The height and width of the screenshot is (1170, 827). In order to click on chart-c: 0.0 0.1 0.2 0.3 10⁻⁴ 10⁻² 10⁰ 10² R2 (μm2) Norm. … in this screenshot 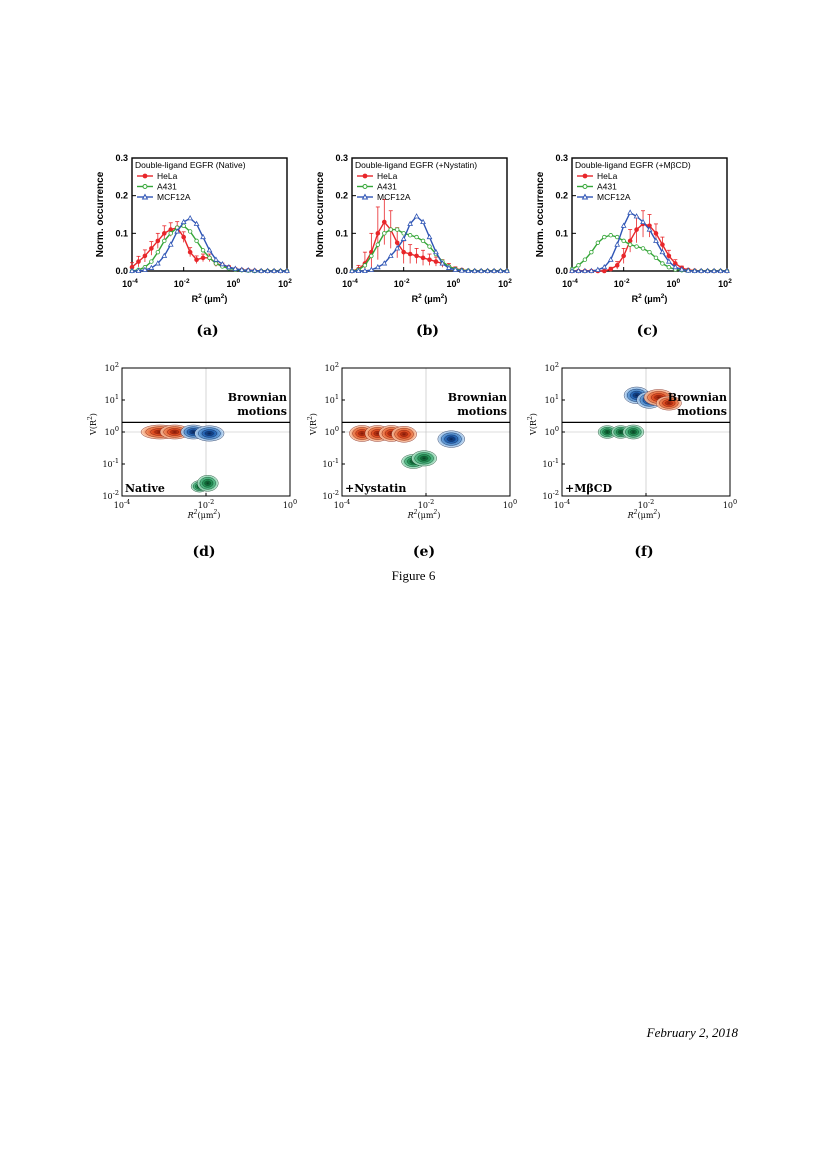, I will do `click(633, 246)`.